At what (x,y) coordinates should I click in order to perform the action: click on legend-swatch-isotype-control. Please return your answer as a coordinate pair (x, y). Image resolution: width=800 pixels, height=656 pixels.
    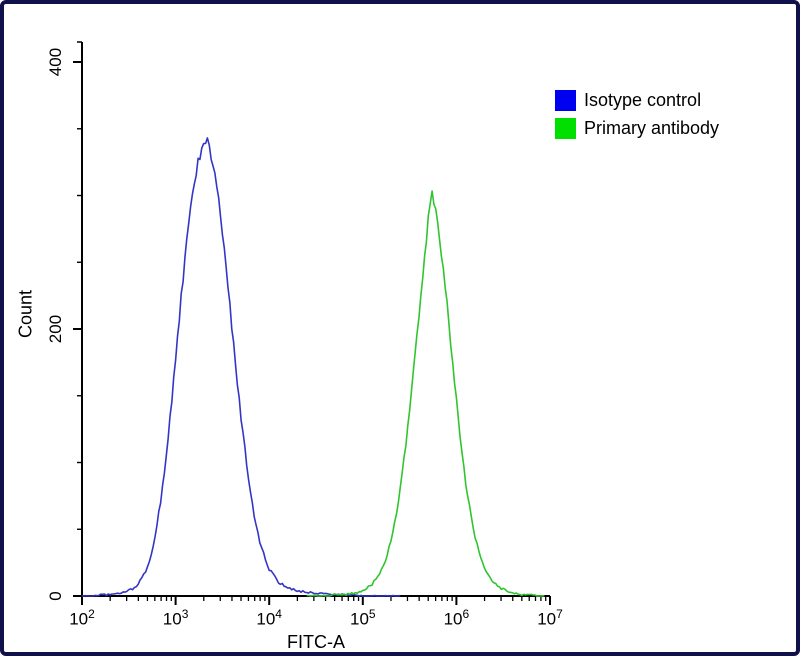
    Looking at the image, I should click on (565, 100).